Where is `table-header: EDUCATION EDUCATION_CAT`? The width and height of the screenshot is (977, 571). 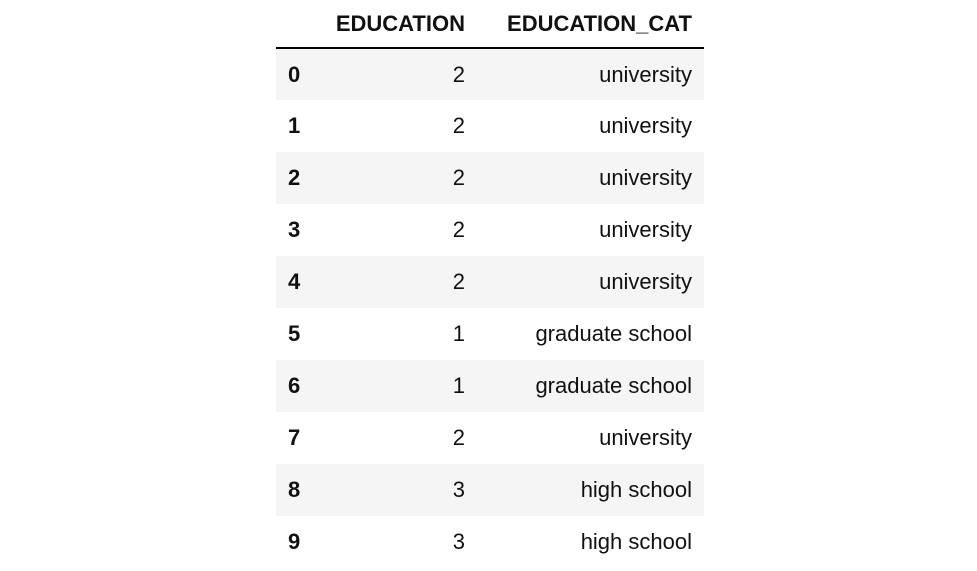
table-header: EDUCATION EDUCATION_CAT is located at coordinates (490, 24).